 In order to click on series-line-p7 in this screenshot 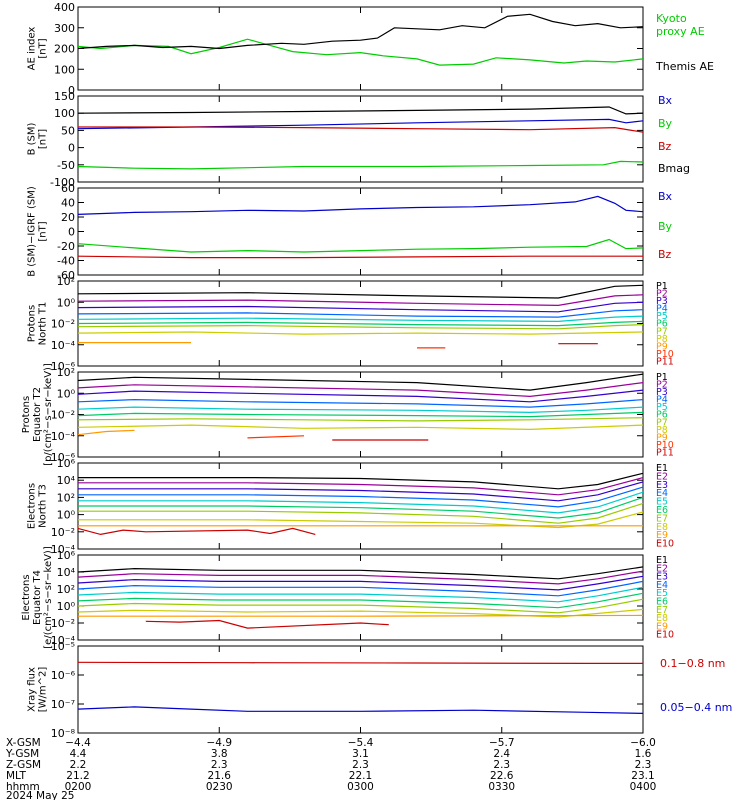, I will do `click(360, 419)`.